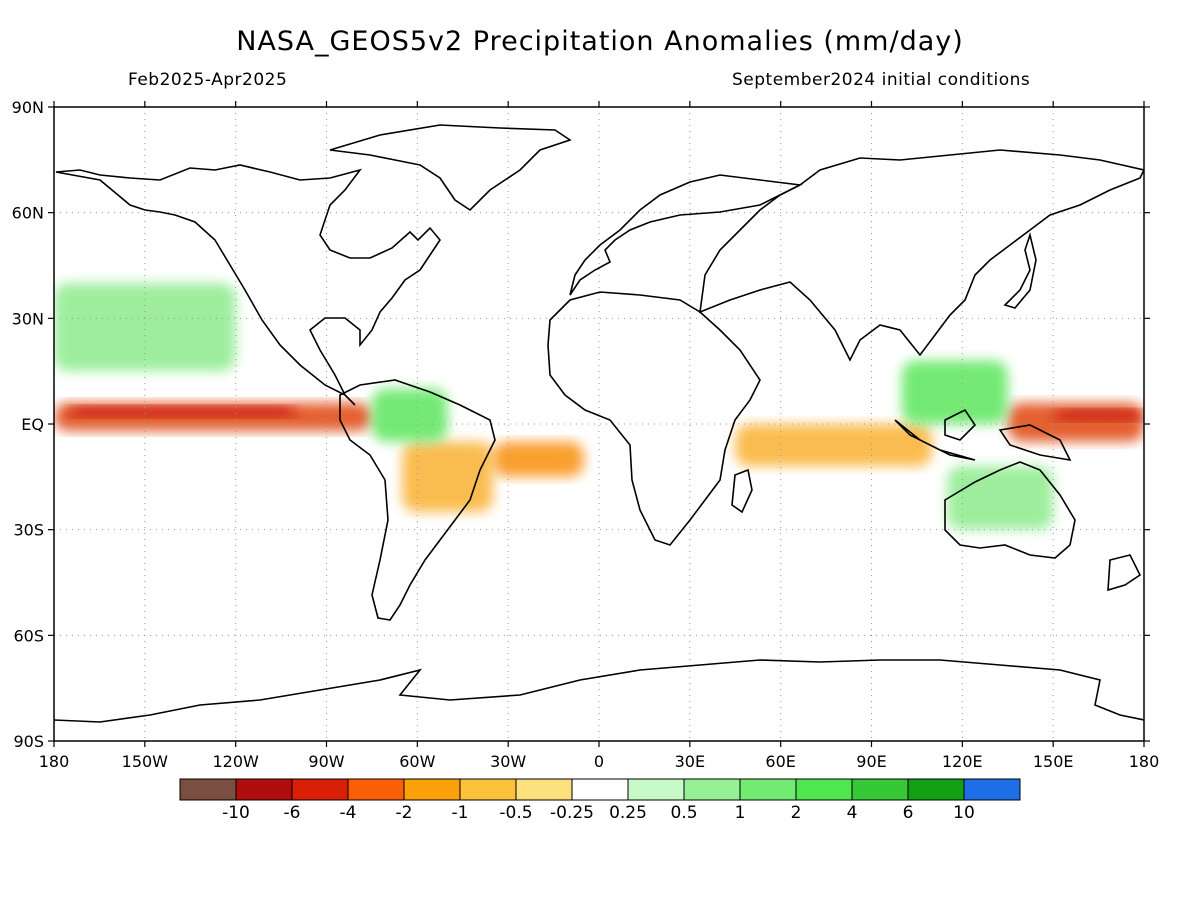 The height and width of the screenshot is (900, 1200). Describe the element at coordinates (1000, 498) in the screenshot. I see `anomaly-australia-wet` at that location.